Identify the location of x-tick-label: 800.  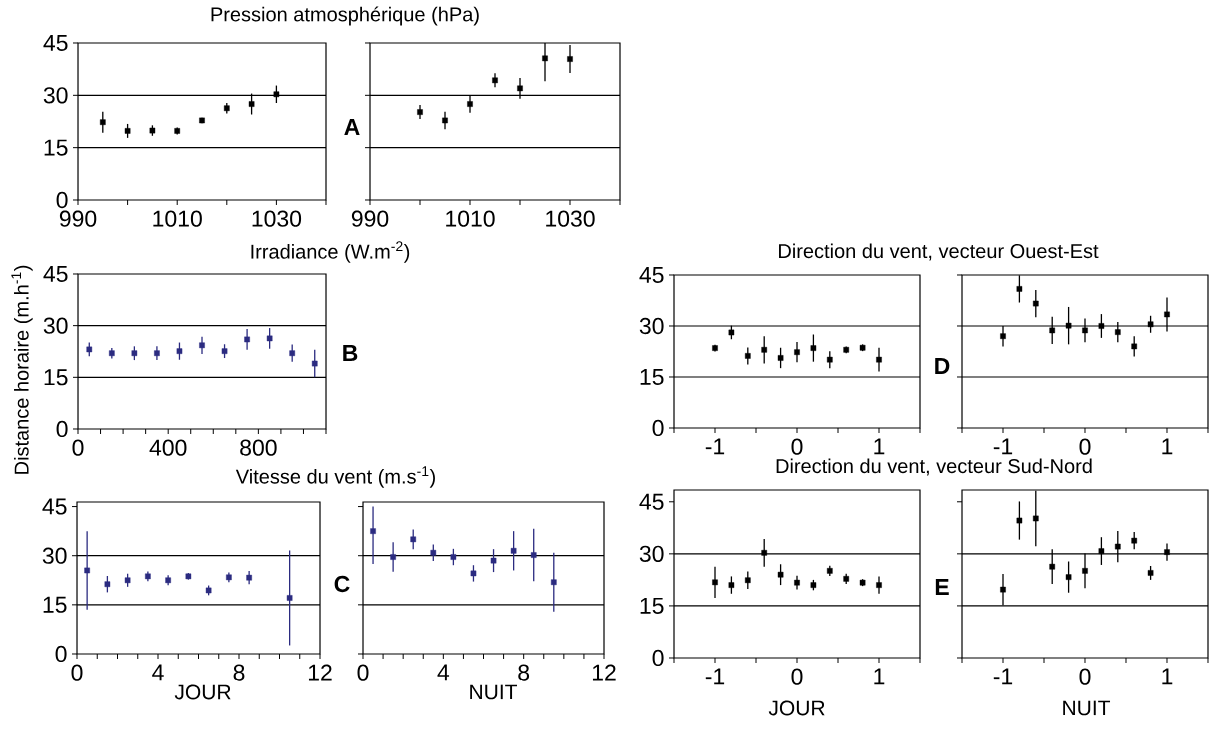
(258, 447).